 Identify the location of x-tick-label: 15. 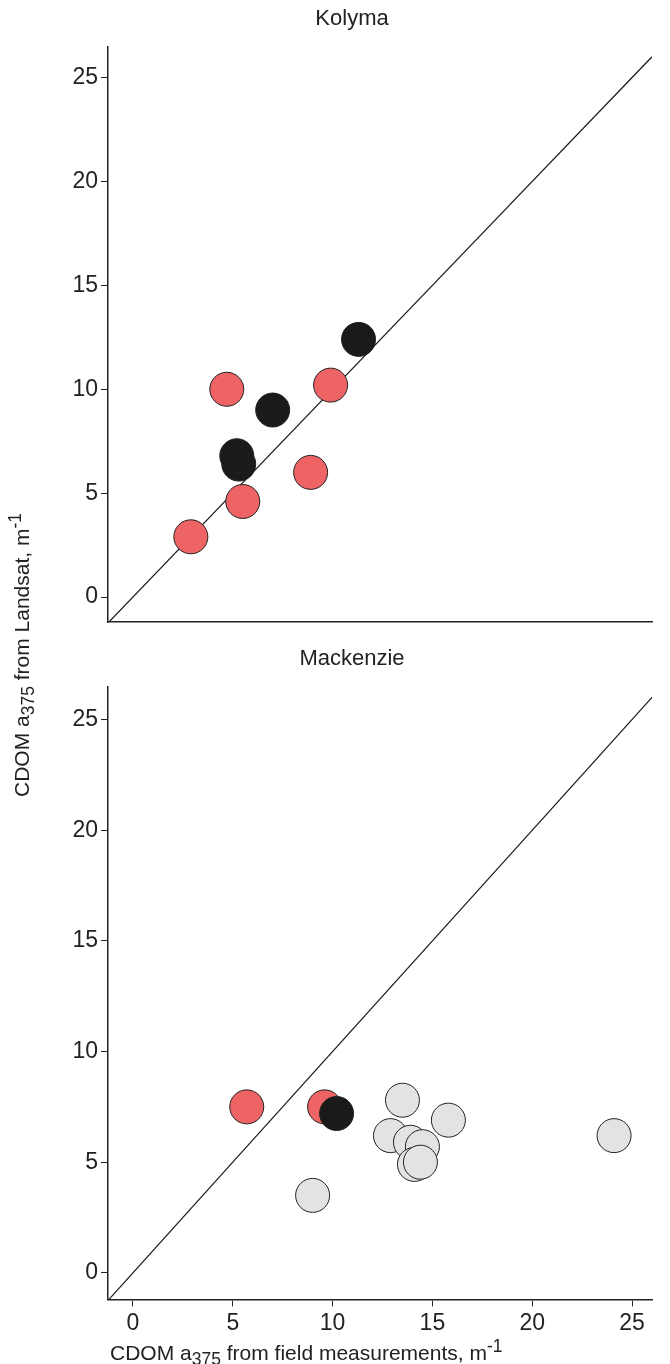
(432, 1321).